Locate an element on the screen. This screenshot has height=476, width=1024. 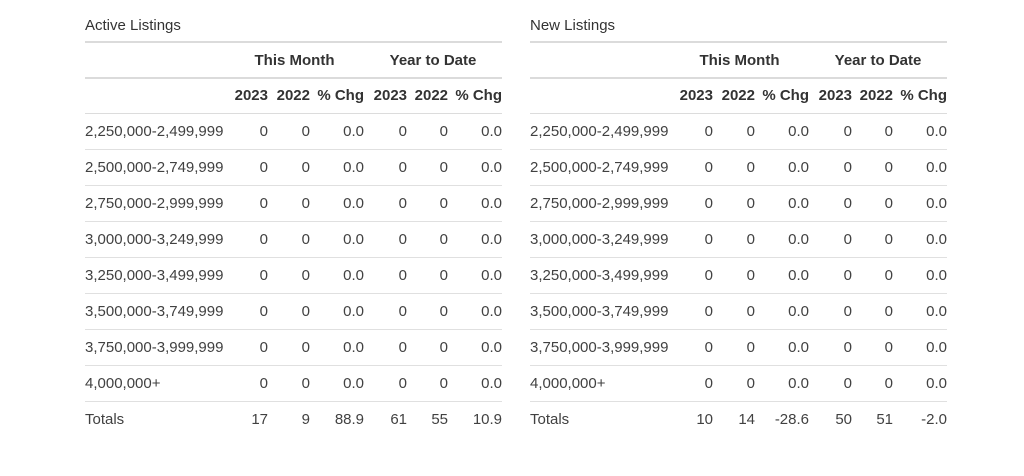
this-month-group-header: This Month is located at coordinates (740, 61).